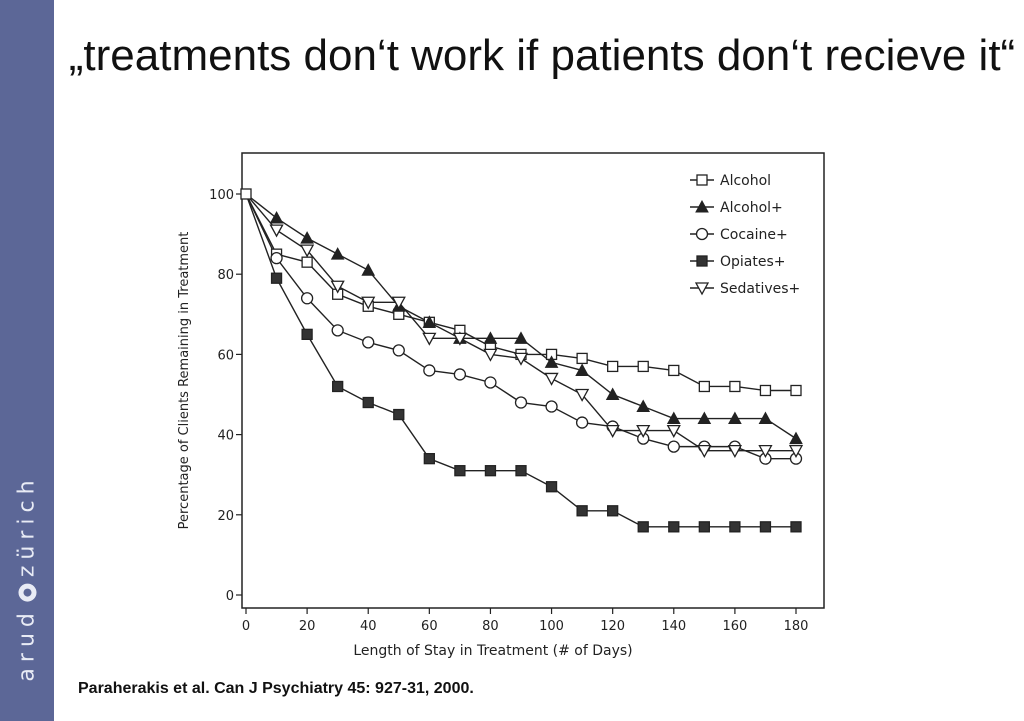 Image resolution: width=1024 pixels, height=721 pixels. I want to click on y-tick-label: 80, so click(225, 275).